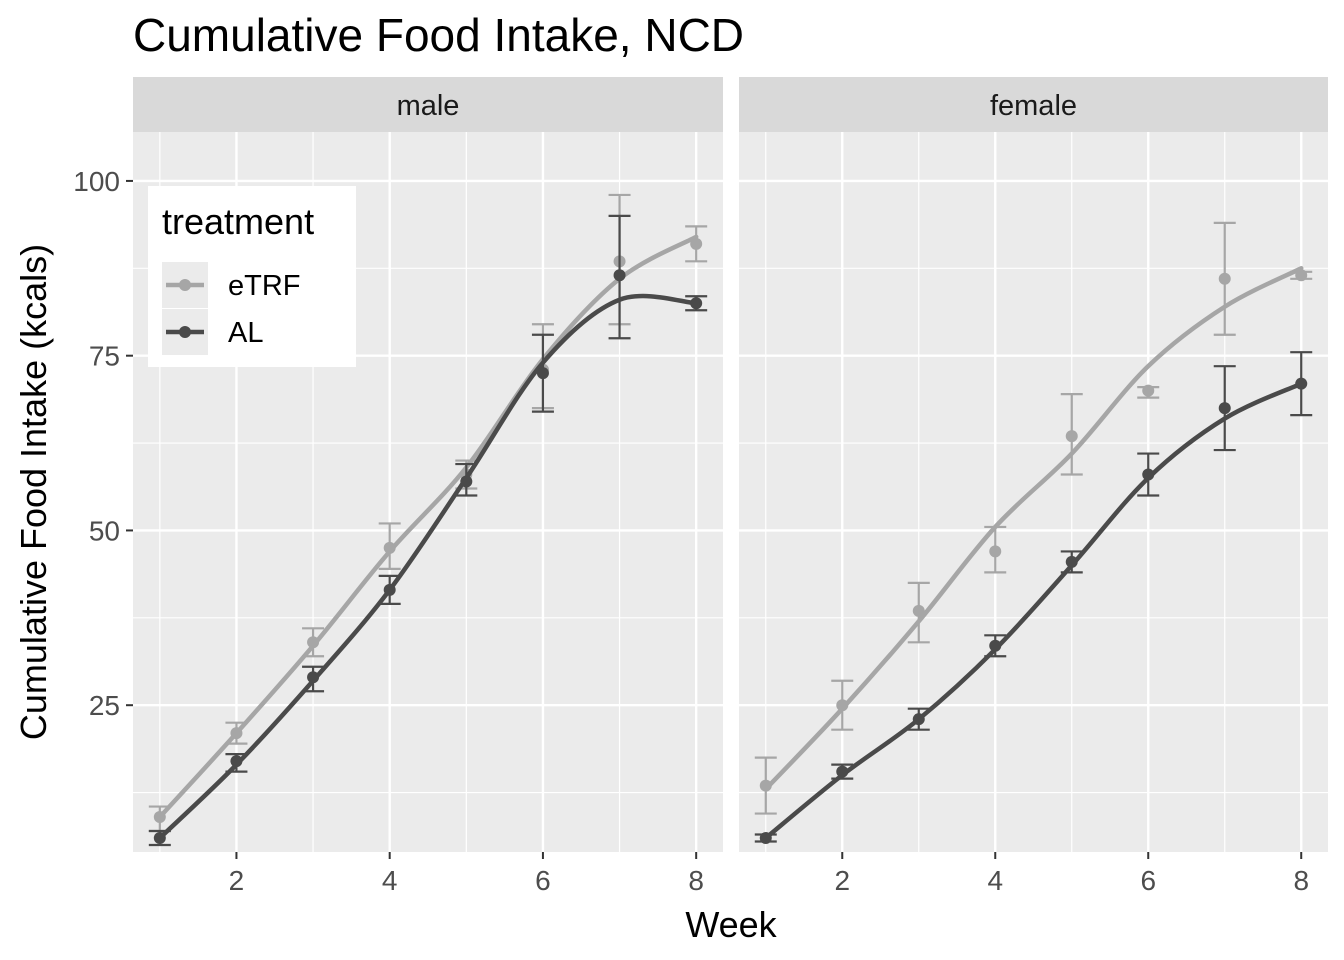 This screenshot has height=960, width=1344. What do you see at coordinates (185, 332) in the screenshot?
I see `legend-point-al` at bounding box center [185, 332].